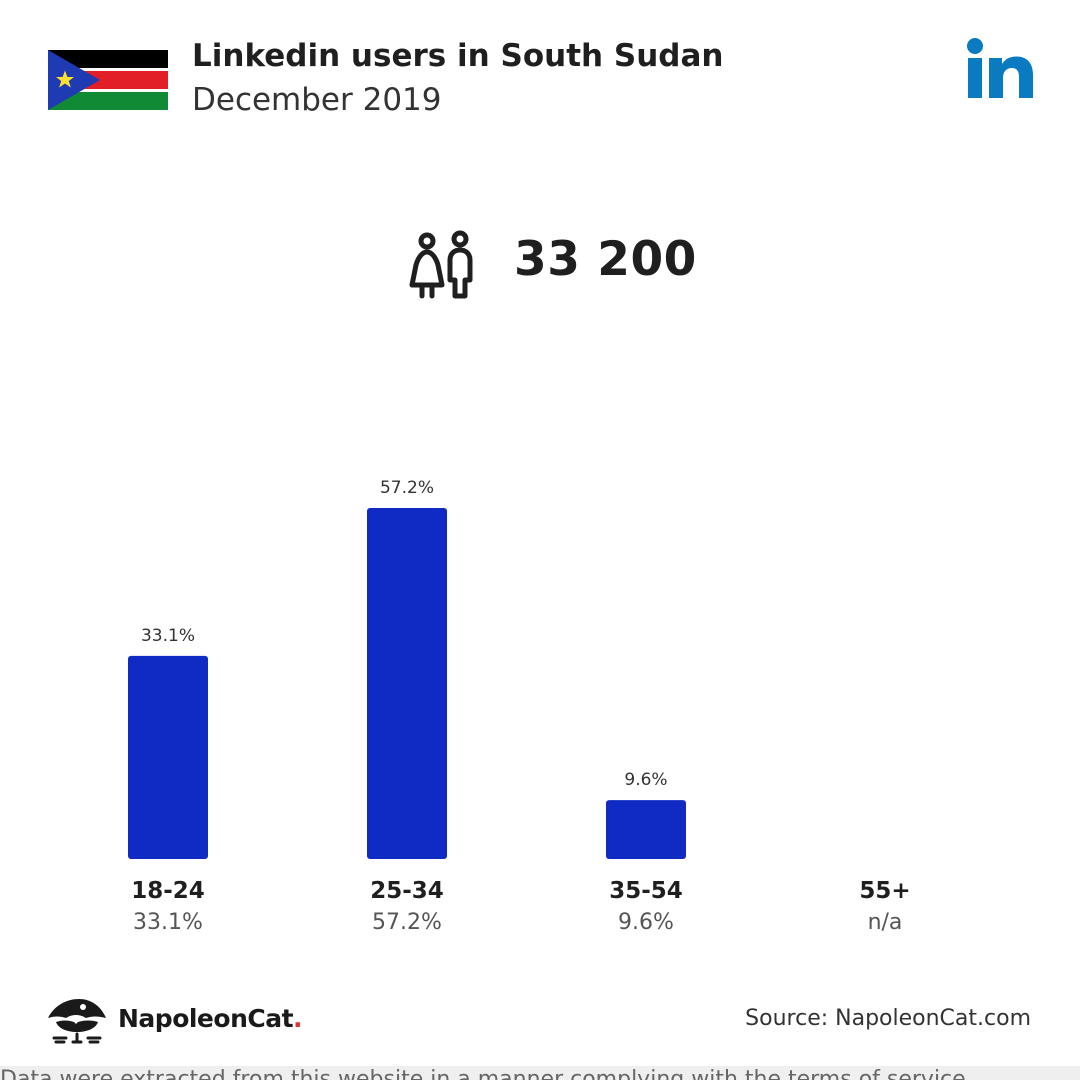 This screenshot has height=1080, width=1080. Describe the element at coordinates (407, 922) in the screenshot. I see `category-value: 57.2%` at that location.